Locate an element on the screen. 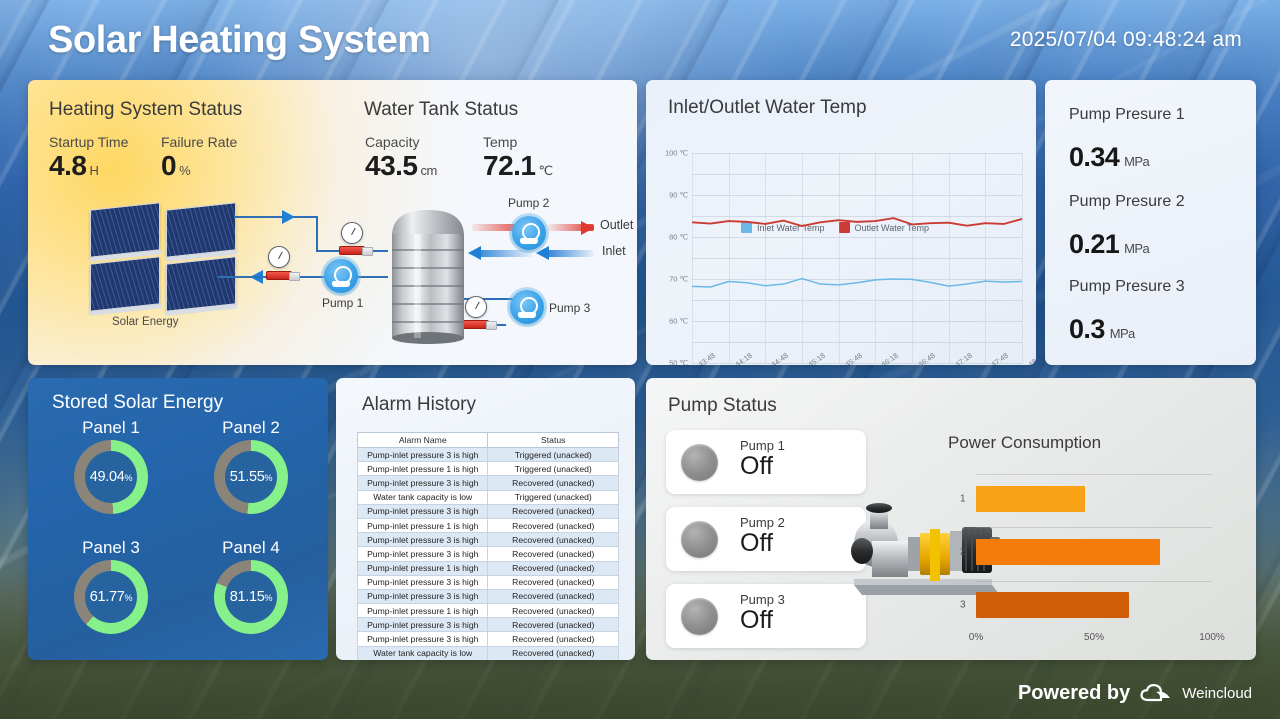 This screenshot has height=719, width=1280. pump2-state: Off is located at coordinates (756, 543).